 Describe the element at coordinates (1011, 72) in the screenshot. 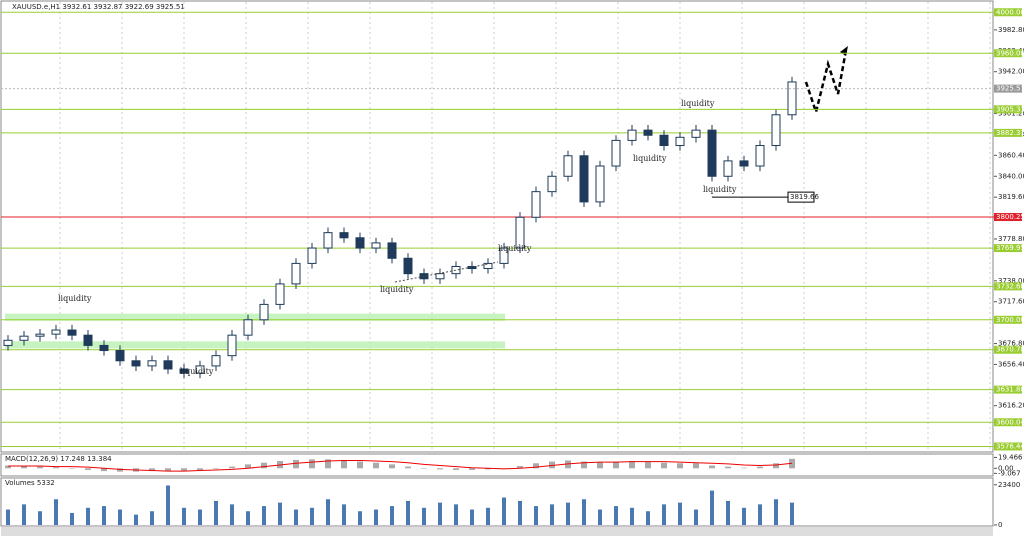

I see `y-tick-label: 3942.00` at that location.